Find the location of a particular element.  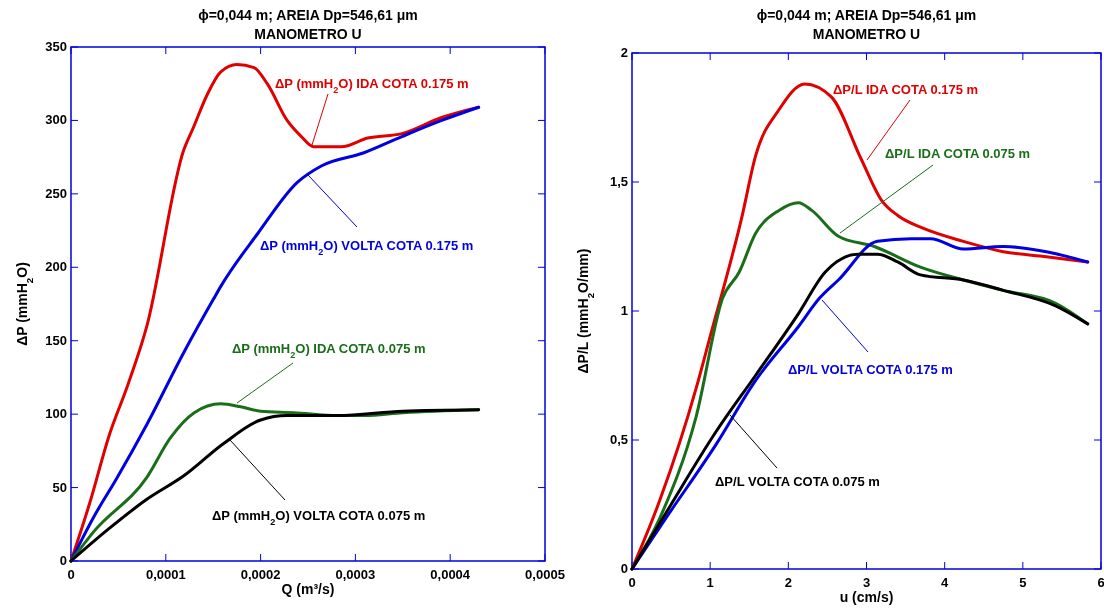

y-tick-label: 300 is located at coordinates (56, 120).